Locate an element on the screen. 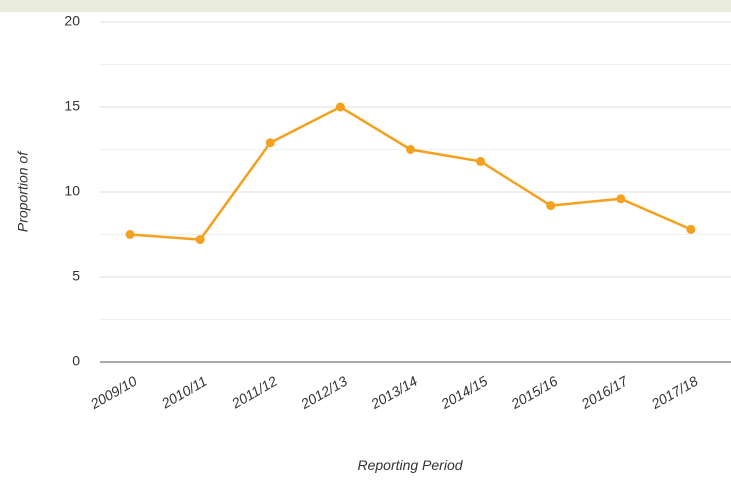  x-tick-label: 2013/14 is located at coordinates (393, 393).